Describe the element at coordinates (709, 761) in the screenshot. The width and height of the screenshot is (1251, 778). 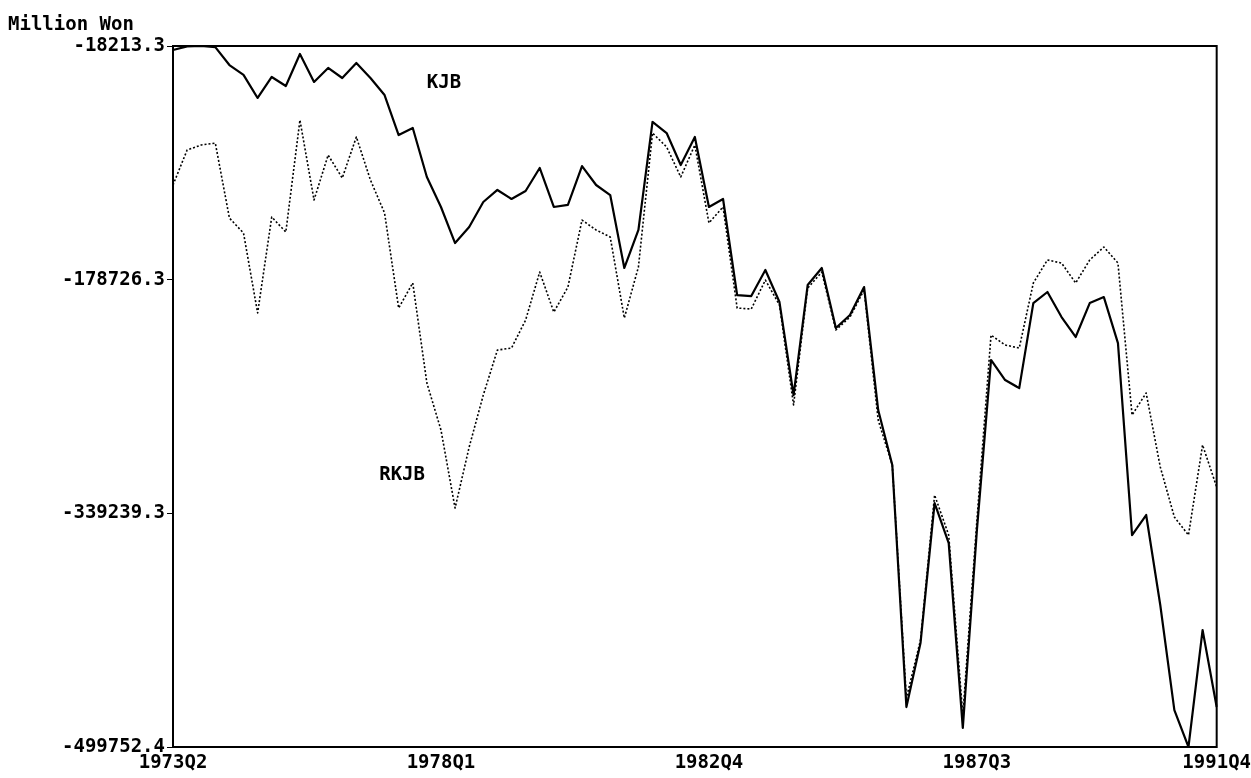
I see `x-tick-label: 1982Q4` at that location.